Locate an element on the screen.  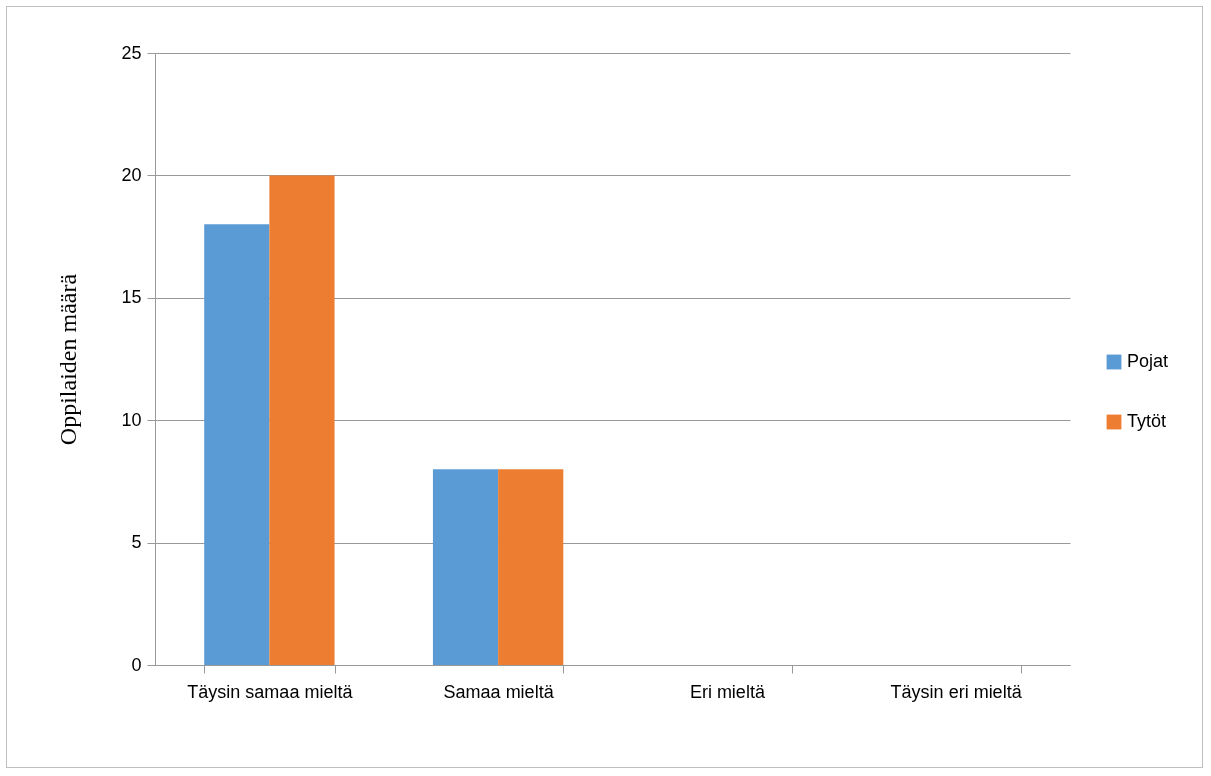
legend-label: Tytöt is located at coordinates (1147, 421).